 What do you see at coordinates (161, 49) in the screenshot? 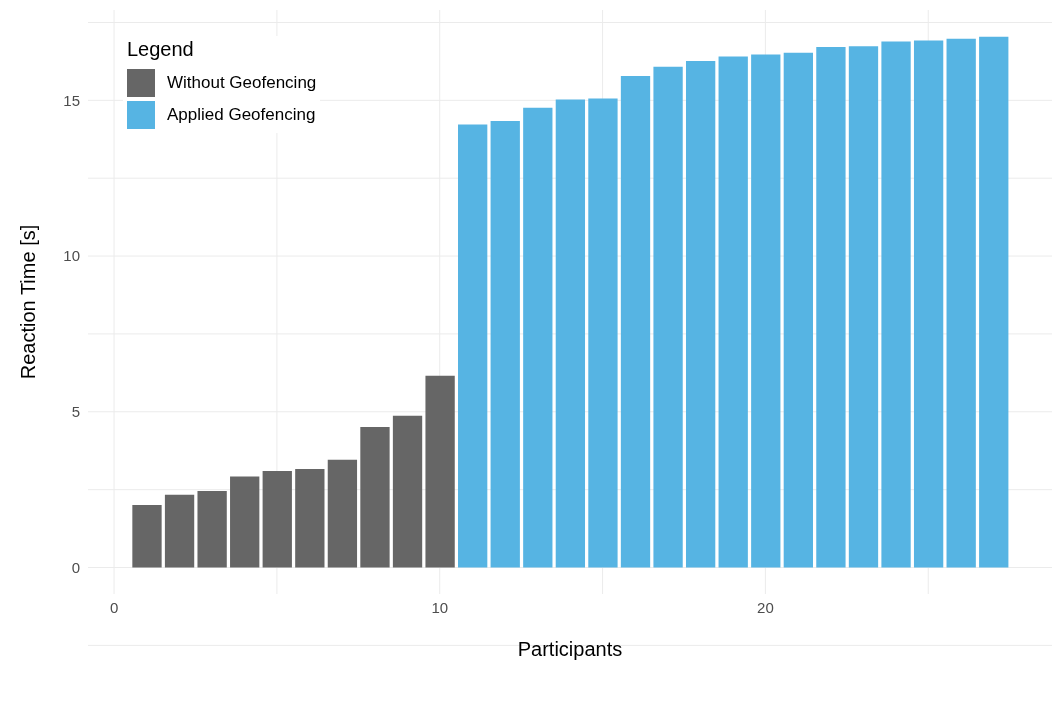
I see `legend-title: Legend` at bounding box center [161, 49].